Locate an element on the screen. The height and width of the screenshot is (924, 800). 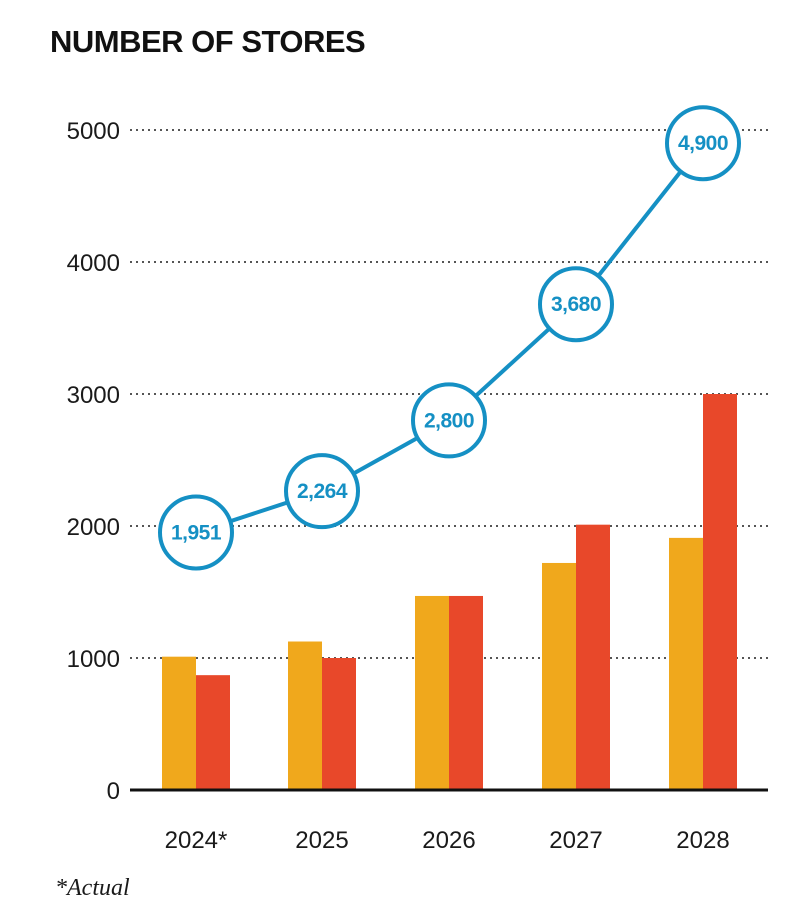
total-value-label: 4,900 is located at coordinates (703, 143).